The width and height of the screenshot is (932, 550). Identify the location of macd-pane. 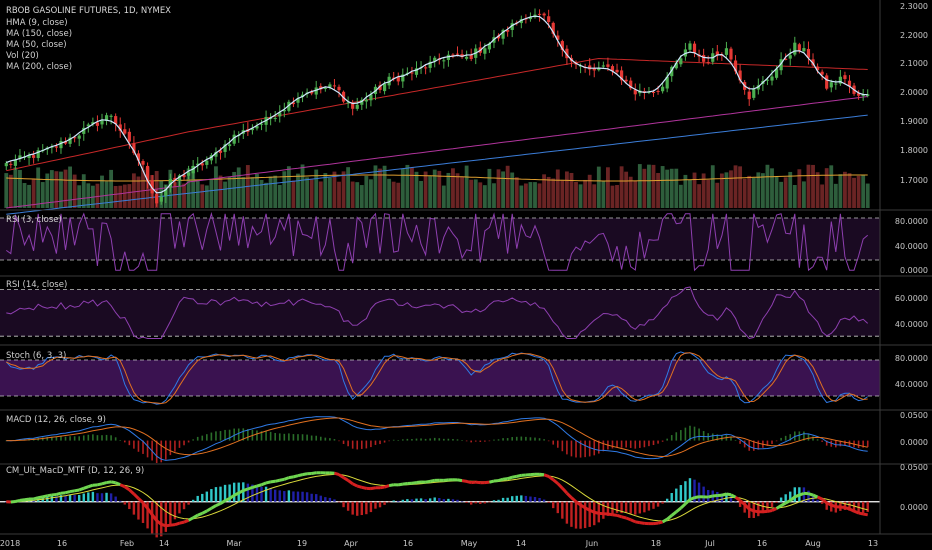
(437, 440).